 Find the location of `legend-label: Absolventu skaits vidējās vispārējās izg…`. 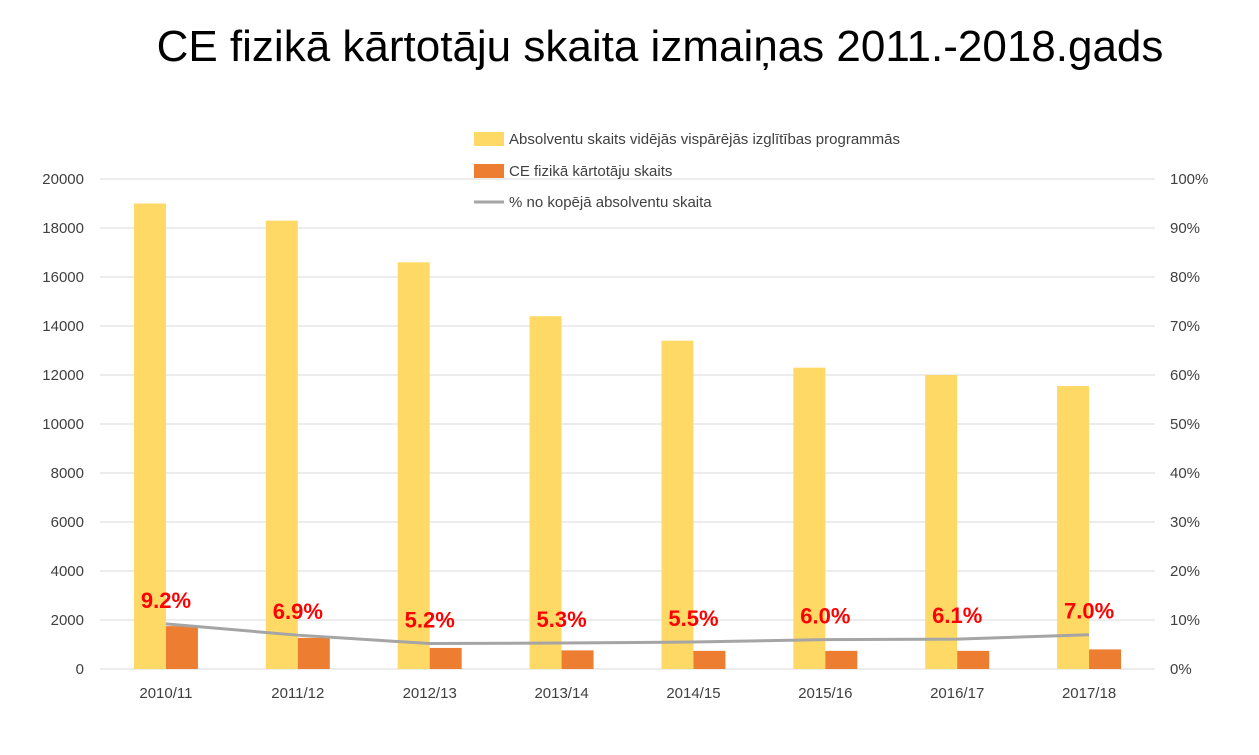

legend-label: Absolventu skaits vidējās vispārējās izg… is located at coordinates (704, 139).